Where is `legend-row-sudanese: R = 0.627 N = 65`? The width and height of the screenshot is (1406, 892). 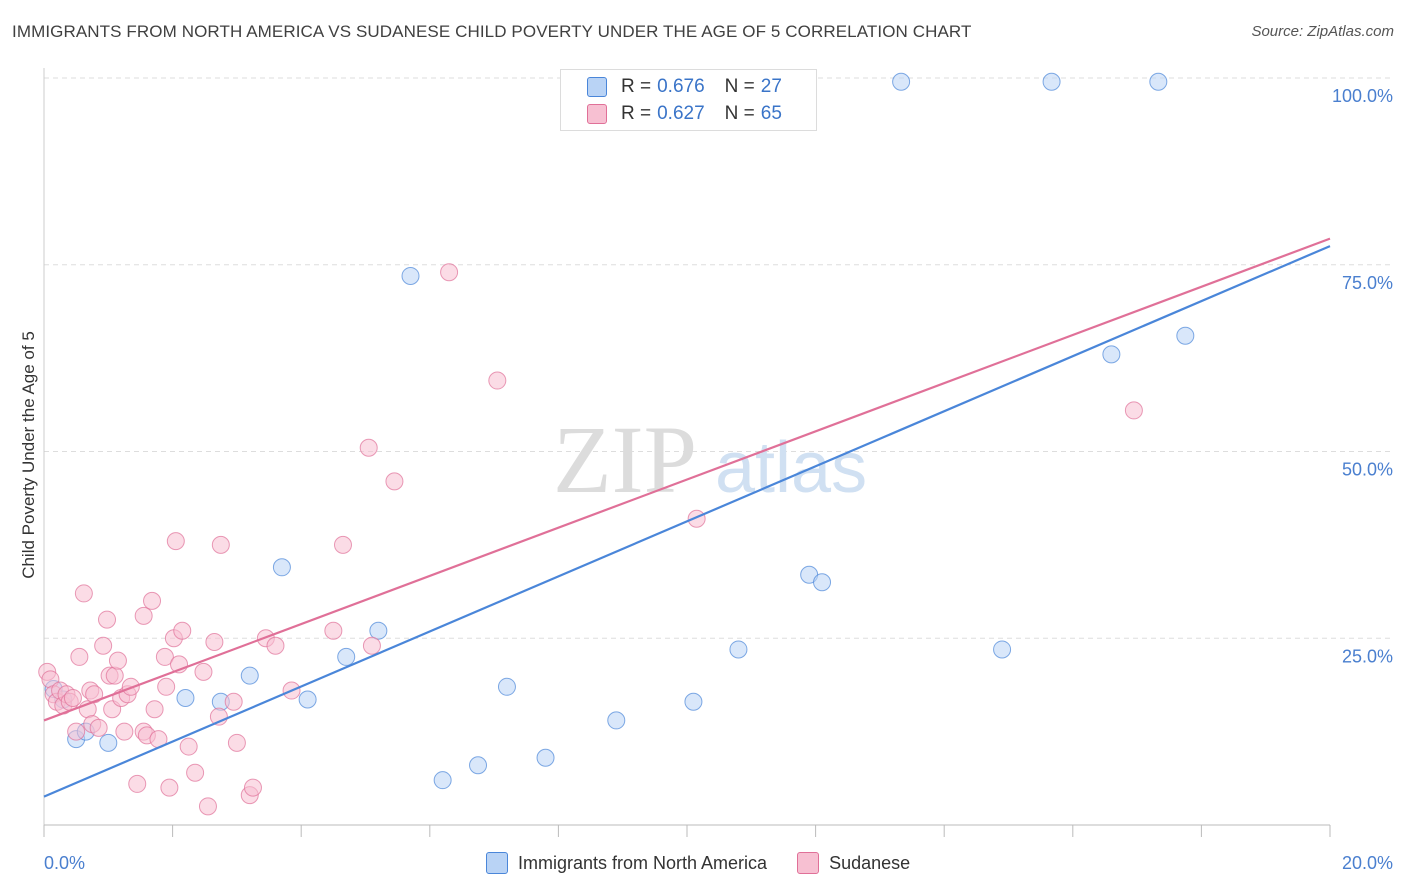 legend-row-sudanese: R = 0.627 N = 65 is located at coordinates (684, 114).